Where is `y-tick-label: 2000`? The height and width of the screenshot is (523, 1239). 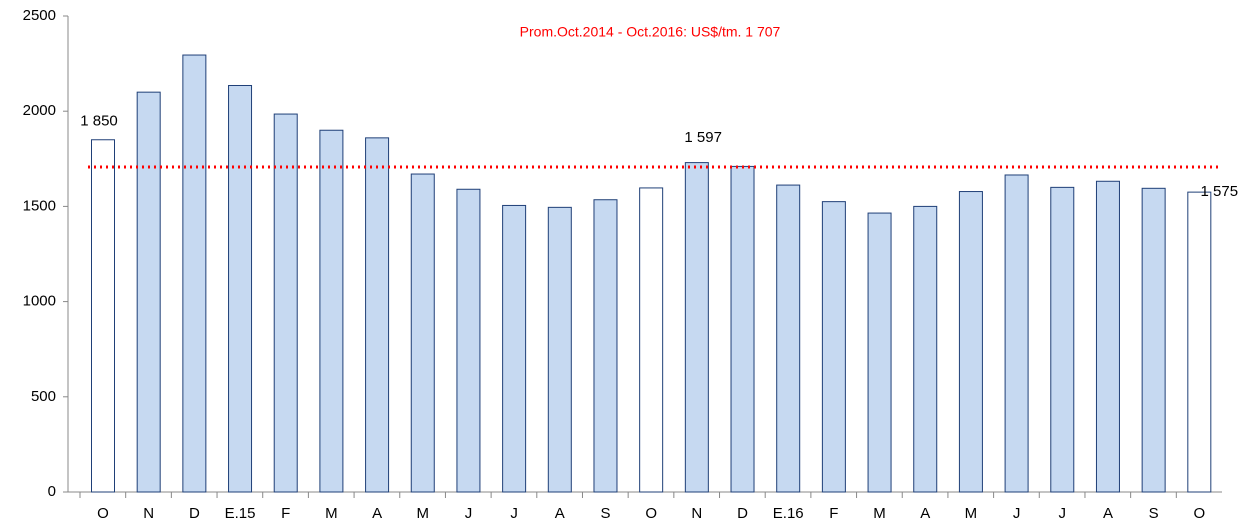
y-tick-label: 2000 is located at coordinates (39, 110).